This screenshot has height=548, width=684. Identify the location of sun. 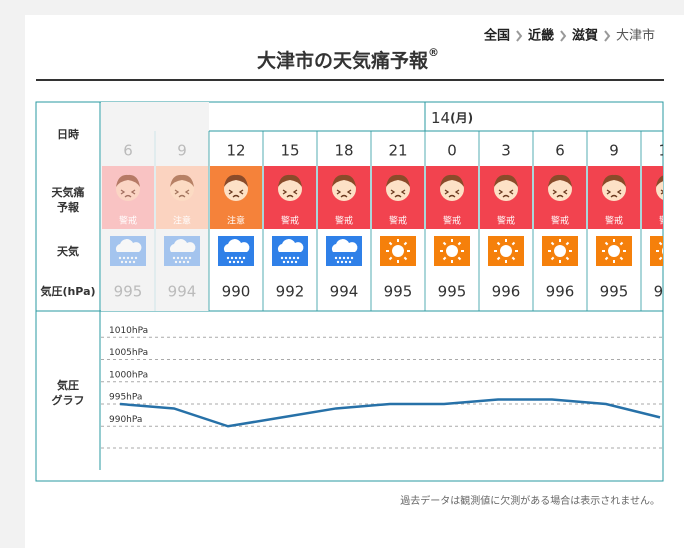
(662, 251).